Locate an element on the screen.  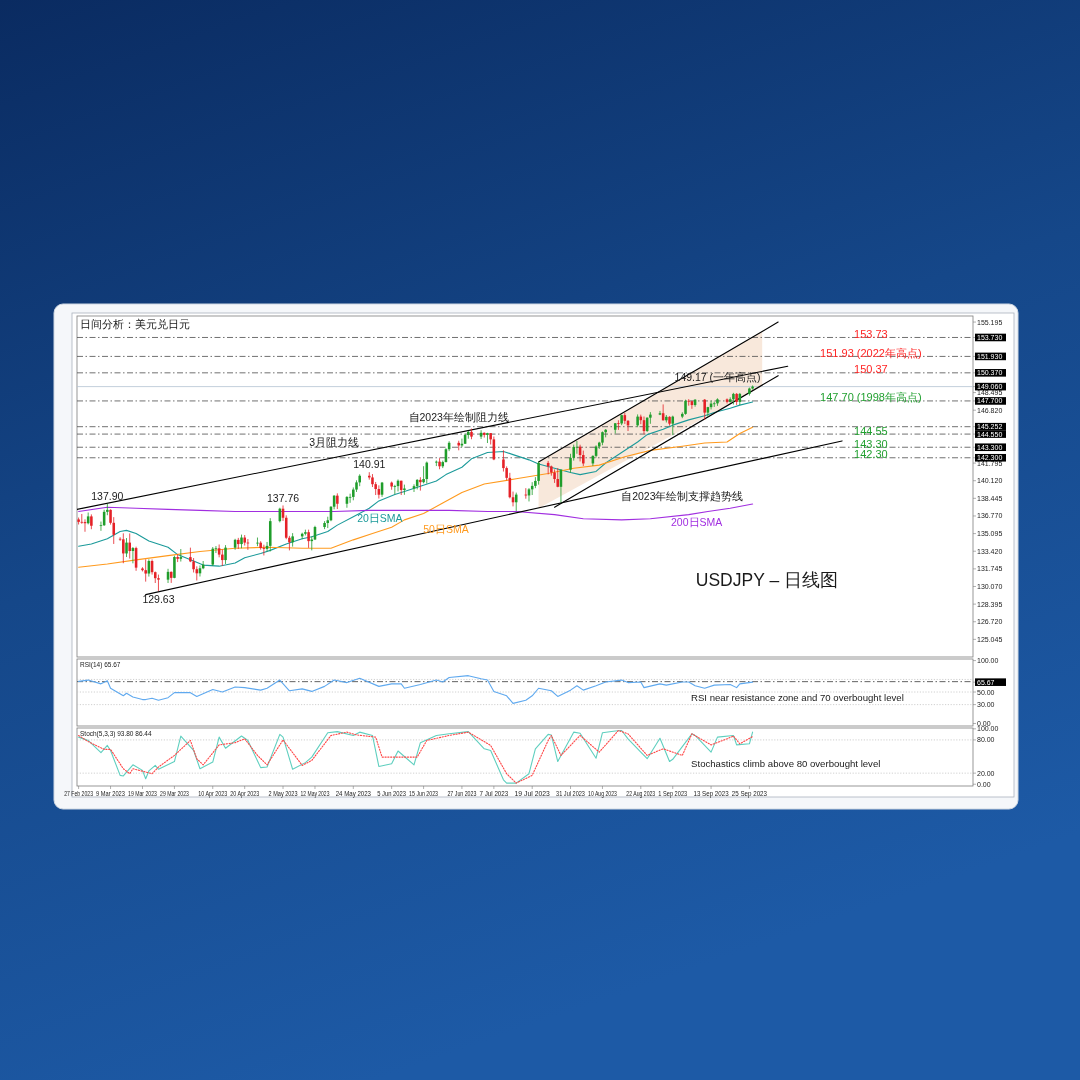
annotation: 137.76 is located at coordinates (283, 497).